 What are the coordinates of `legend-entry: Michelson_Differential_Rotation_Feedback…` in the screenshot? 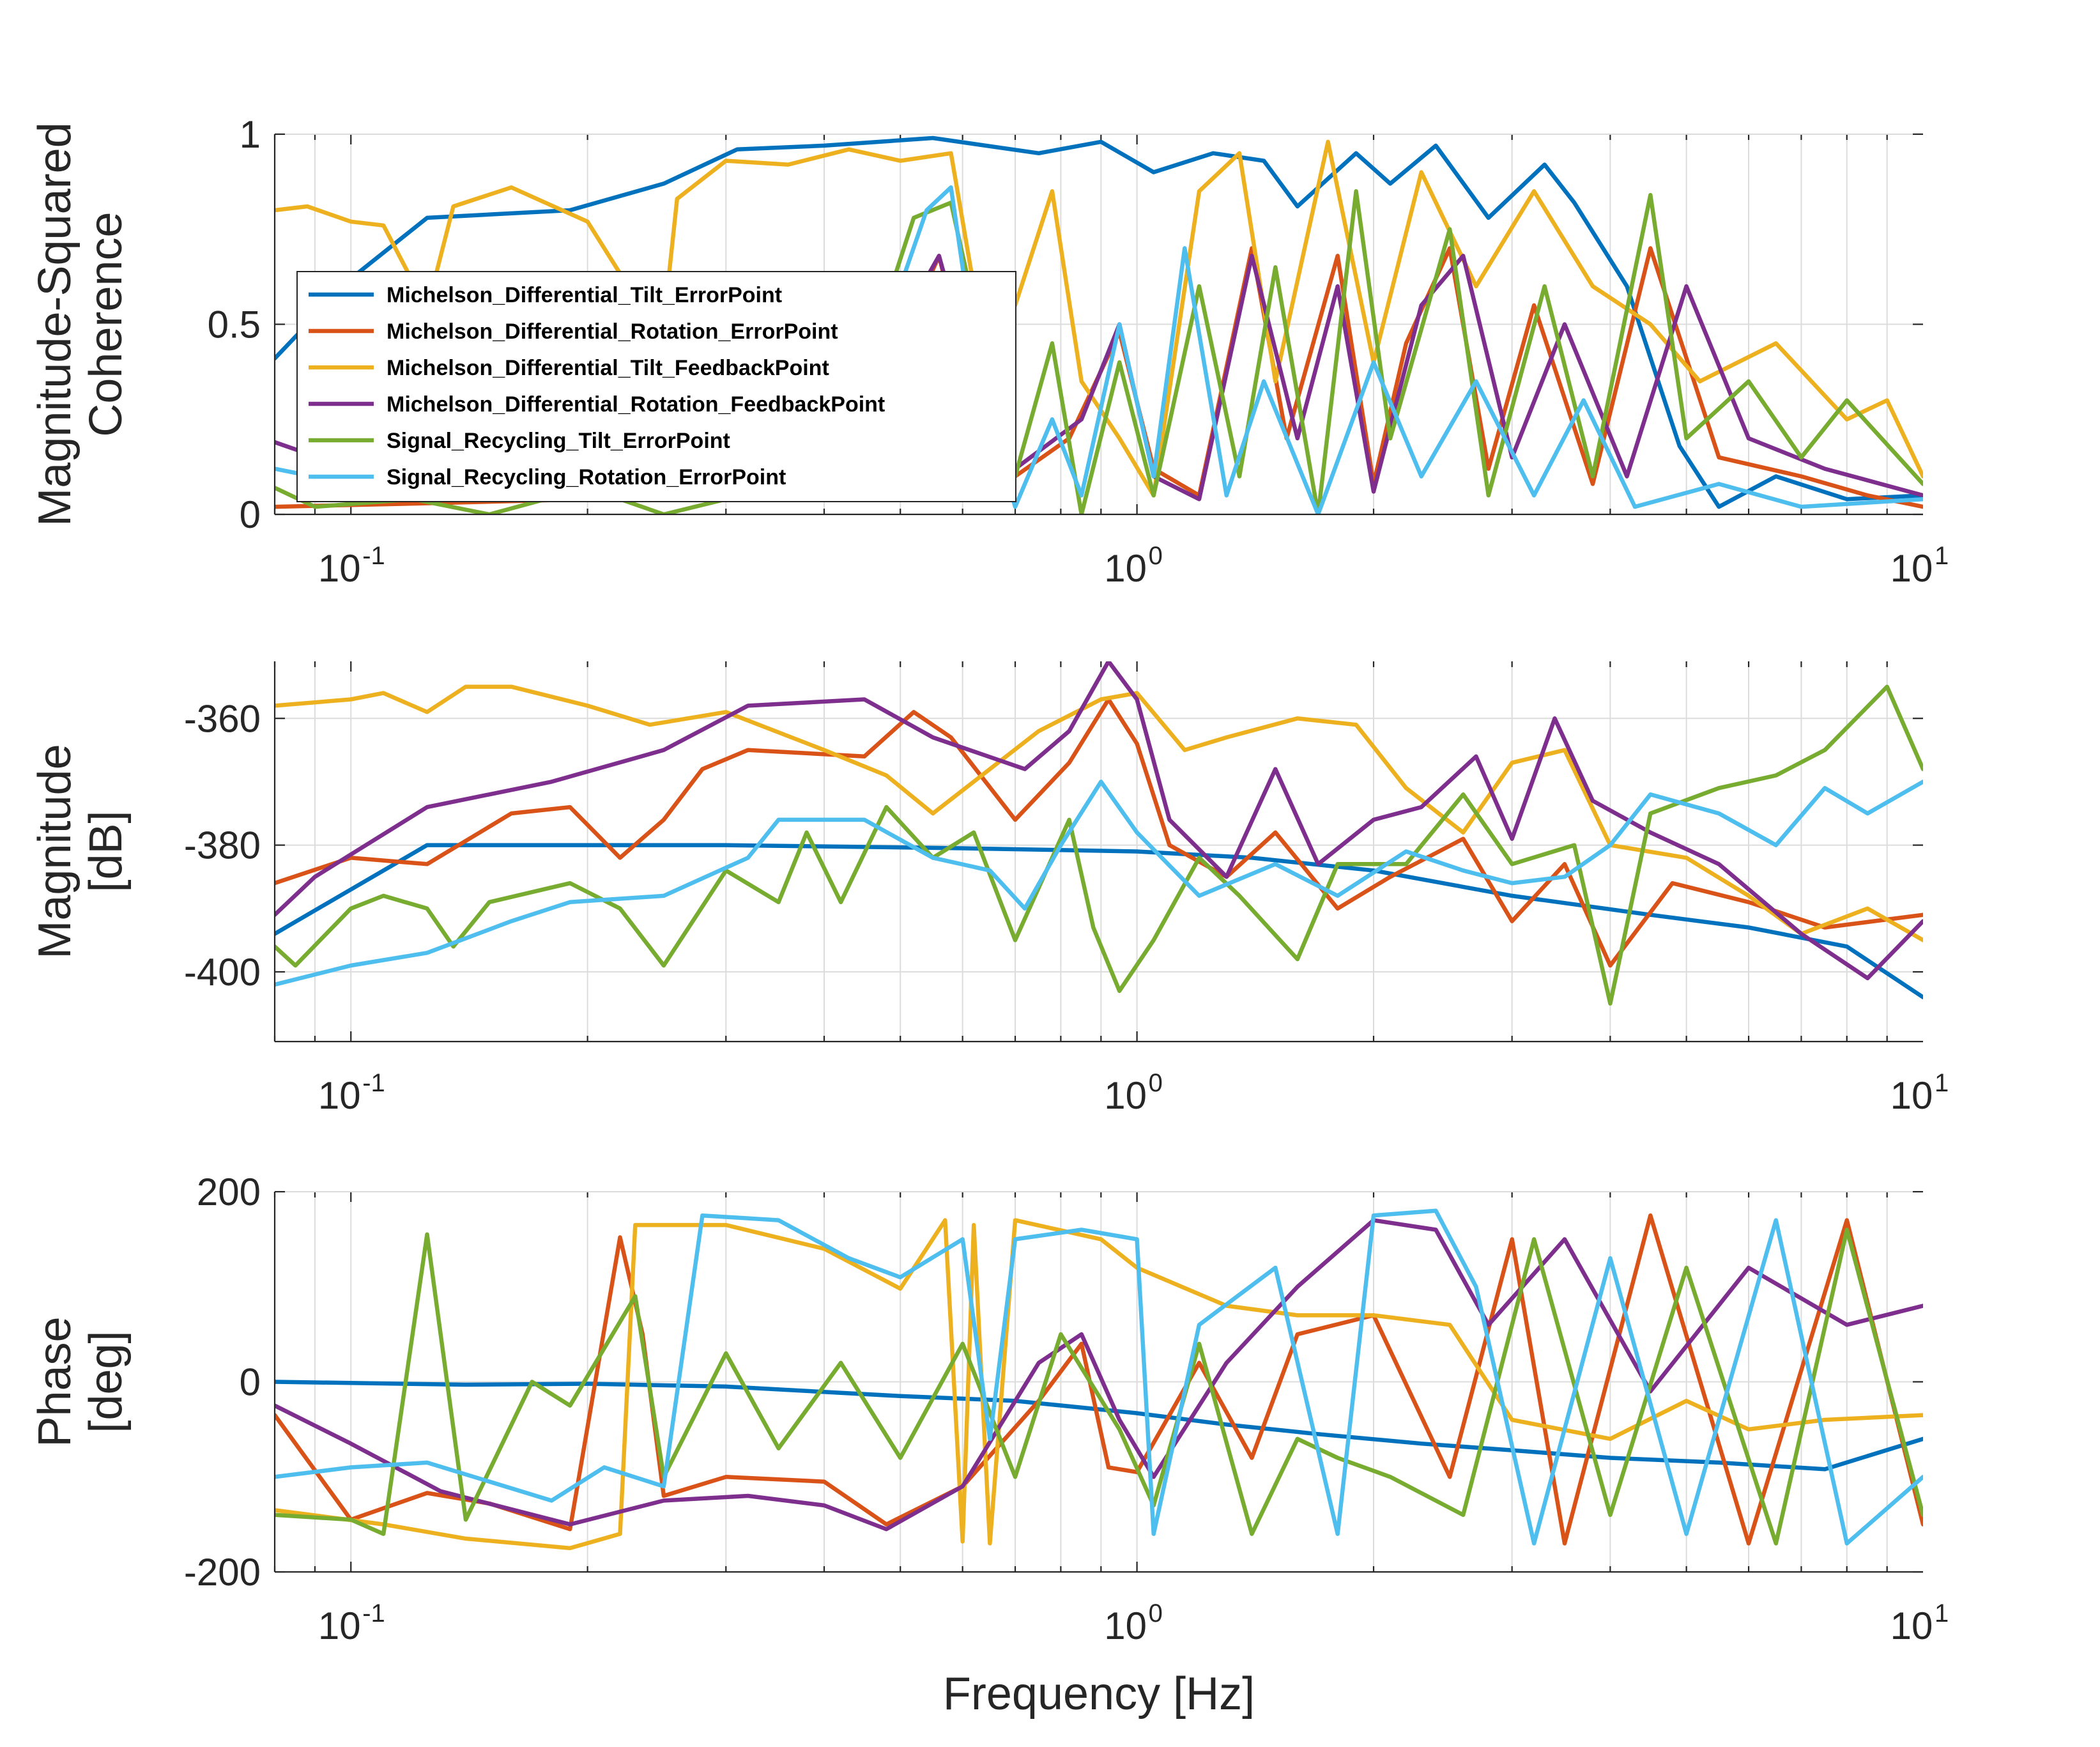 It's located at (636, 404).